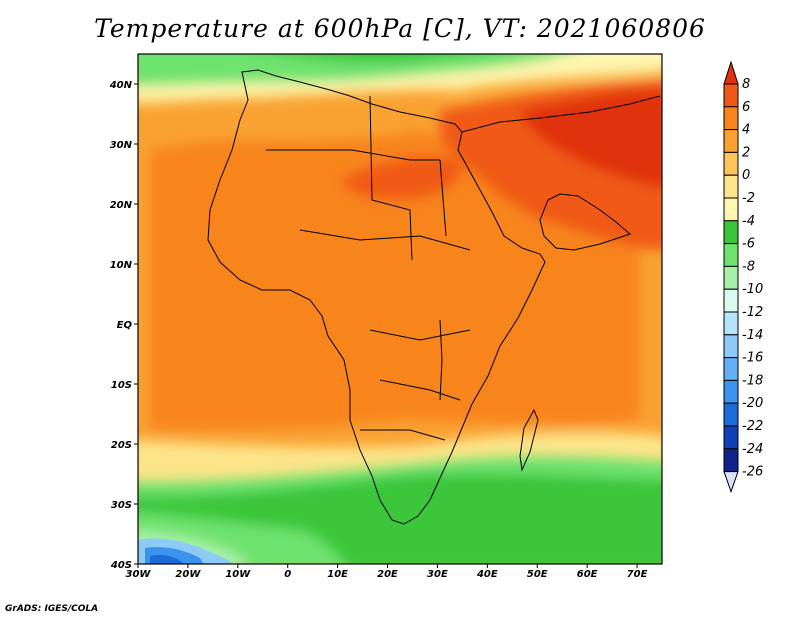  What do you see at coordinates (637, 574) in the screenshot?
I see `lon-tick-label: 70E` at bounding box center [637, 574].